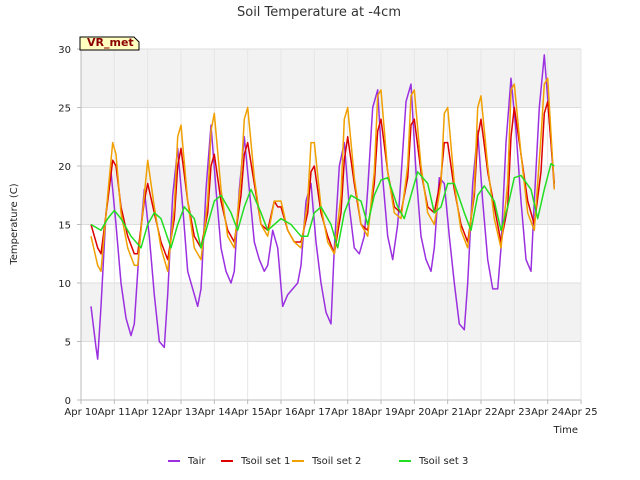 The image size is (640, 480). Describe the element at coordinates (414, 412) in the screenshot. I see `x-tick-label: Apr 20` at that location.